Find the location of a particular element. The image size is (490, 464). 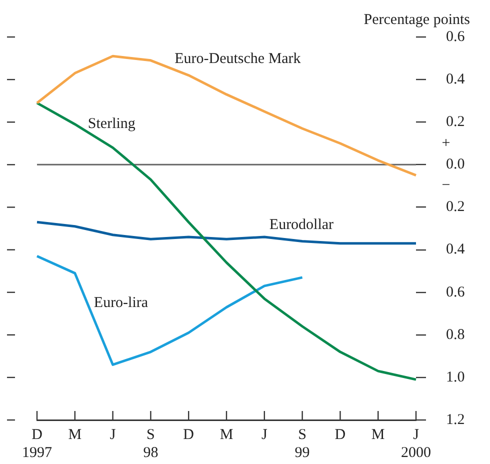

x-tick-label: S 99 is located at coordinates (302, 443).